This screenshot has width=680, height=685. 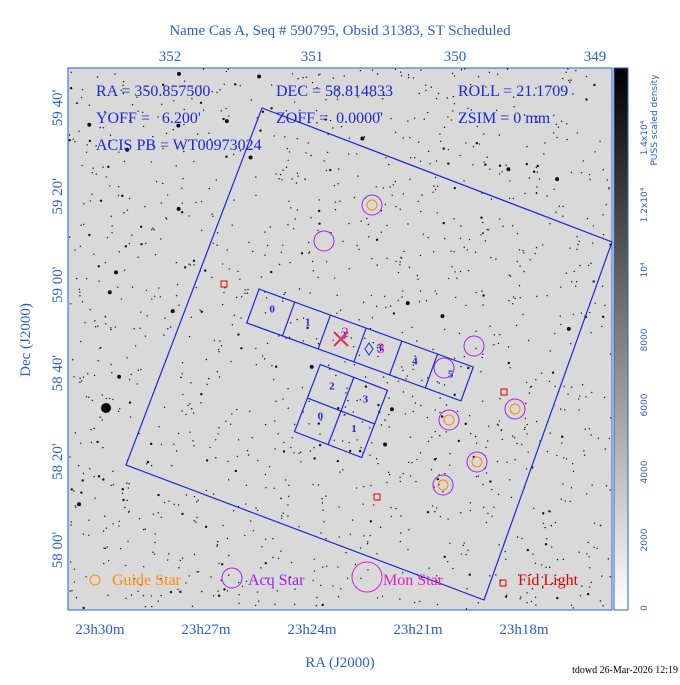 What do you see at coordinates (369, 349) in the screenshot?
I see `target-marker` at bounding box center [369, 349].